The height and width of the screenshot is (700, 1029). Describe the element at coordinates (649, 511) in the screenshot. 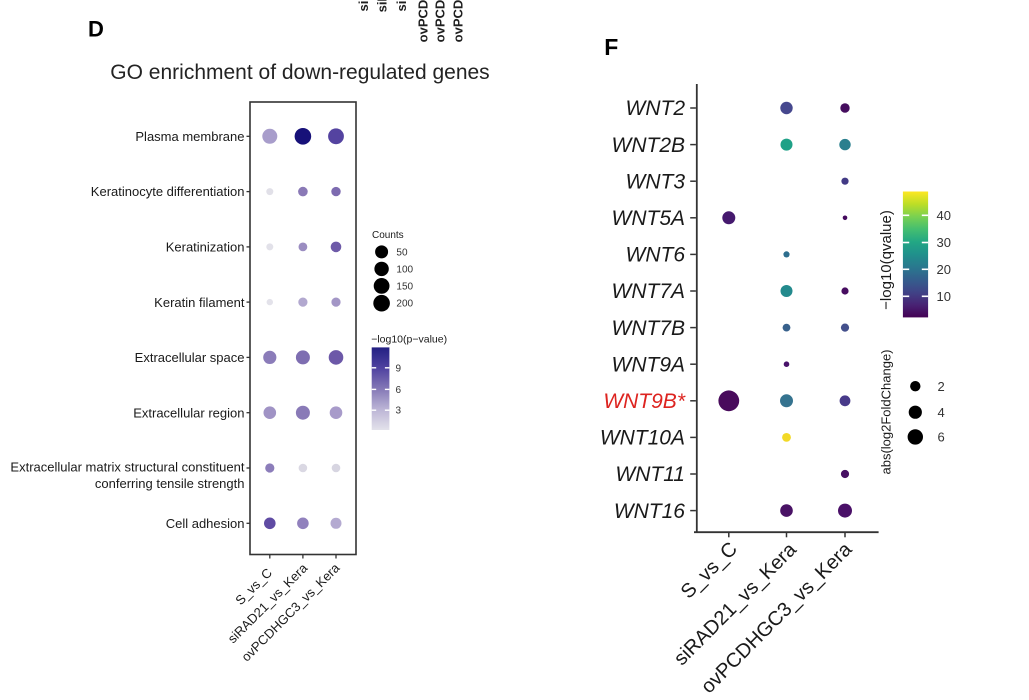

I see `svg-text: WNT16` at that location.